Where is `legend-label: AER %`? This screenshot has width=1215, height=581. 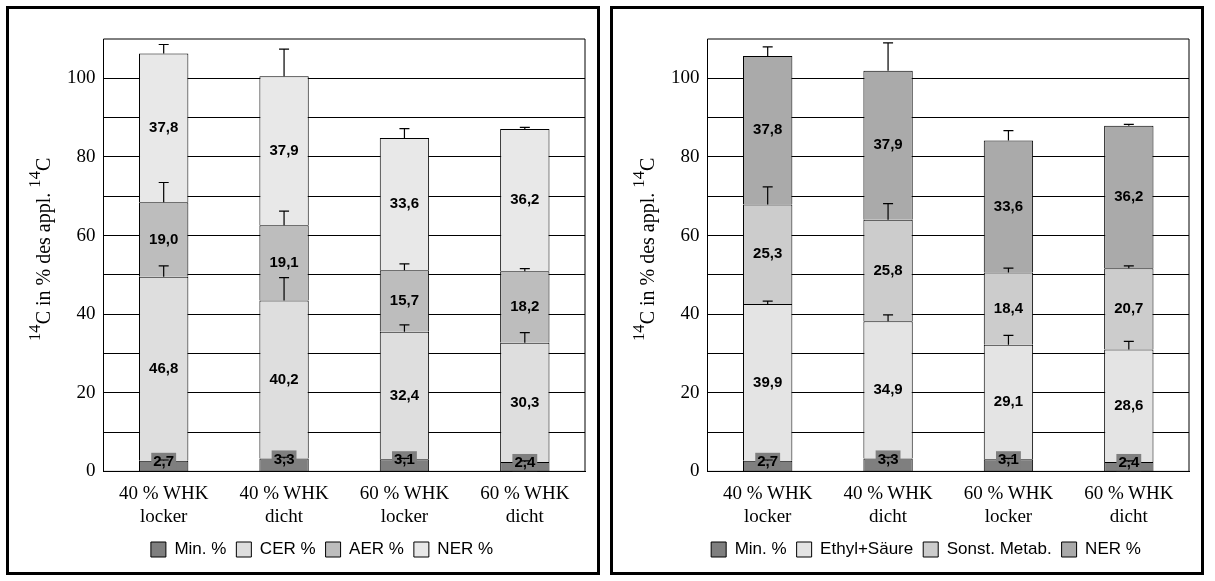
legend-label: AER % is located at coordinates (376, 549).